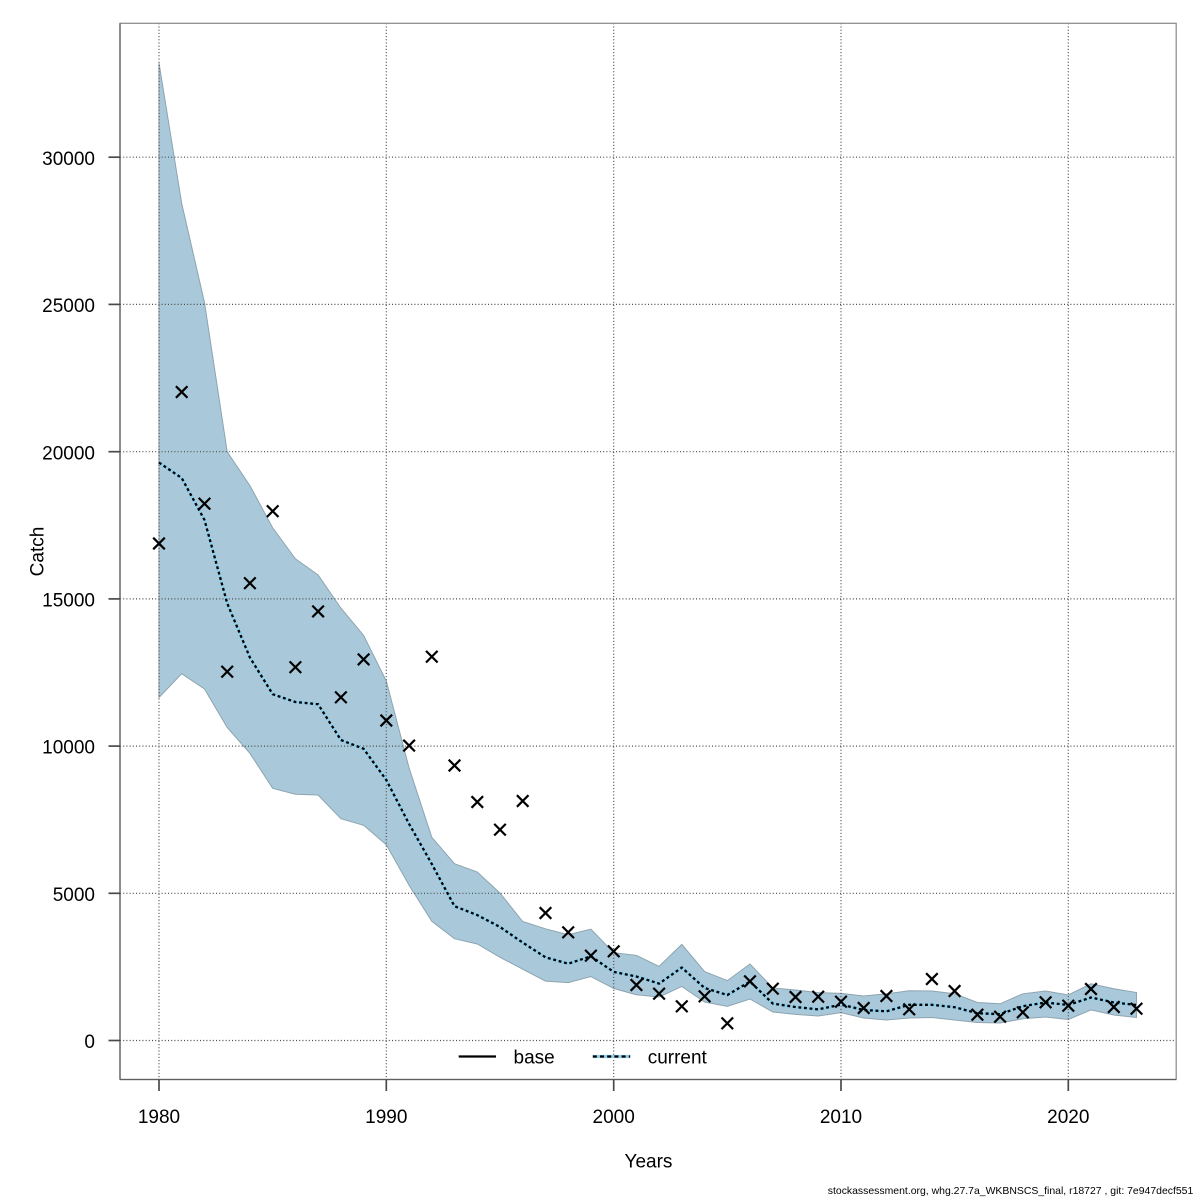  Describe the element at coordinates (38, 552) in the screenshot. I see `svg-text: Catch` at that location.